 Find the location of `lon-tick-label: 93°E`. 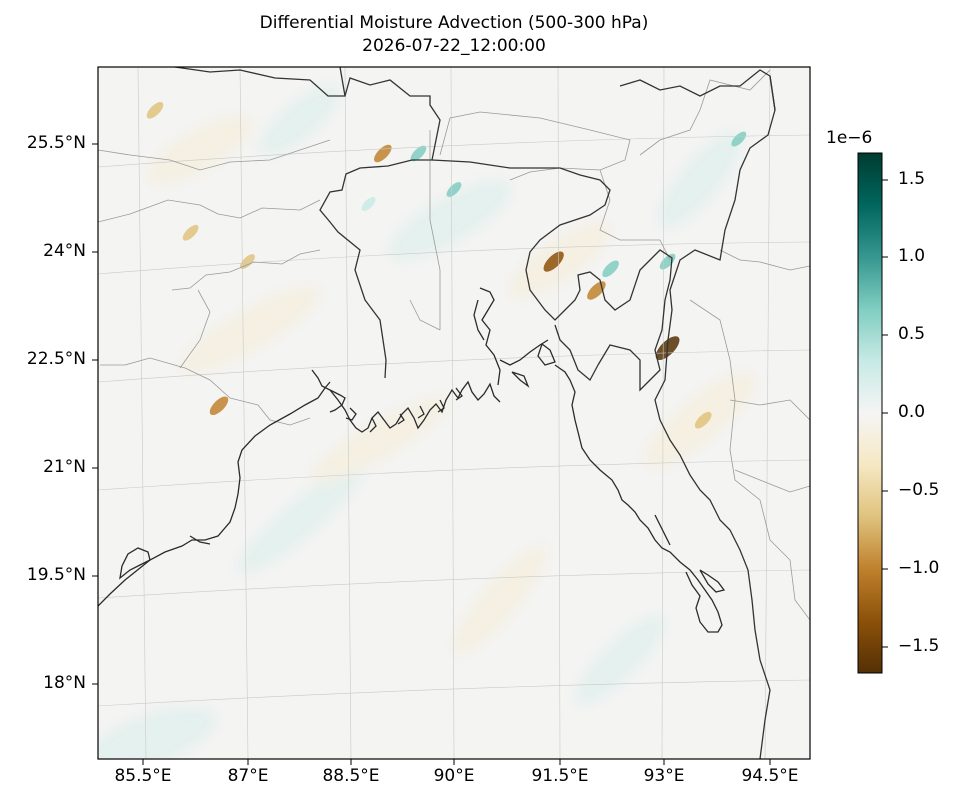

lon-tick-label: 93°E is located at coordinates (664, 776).